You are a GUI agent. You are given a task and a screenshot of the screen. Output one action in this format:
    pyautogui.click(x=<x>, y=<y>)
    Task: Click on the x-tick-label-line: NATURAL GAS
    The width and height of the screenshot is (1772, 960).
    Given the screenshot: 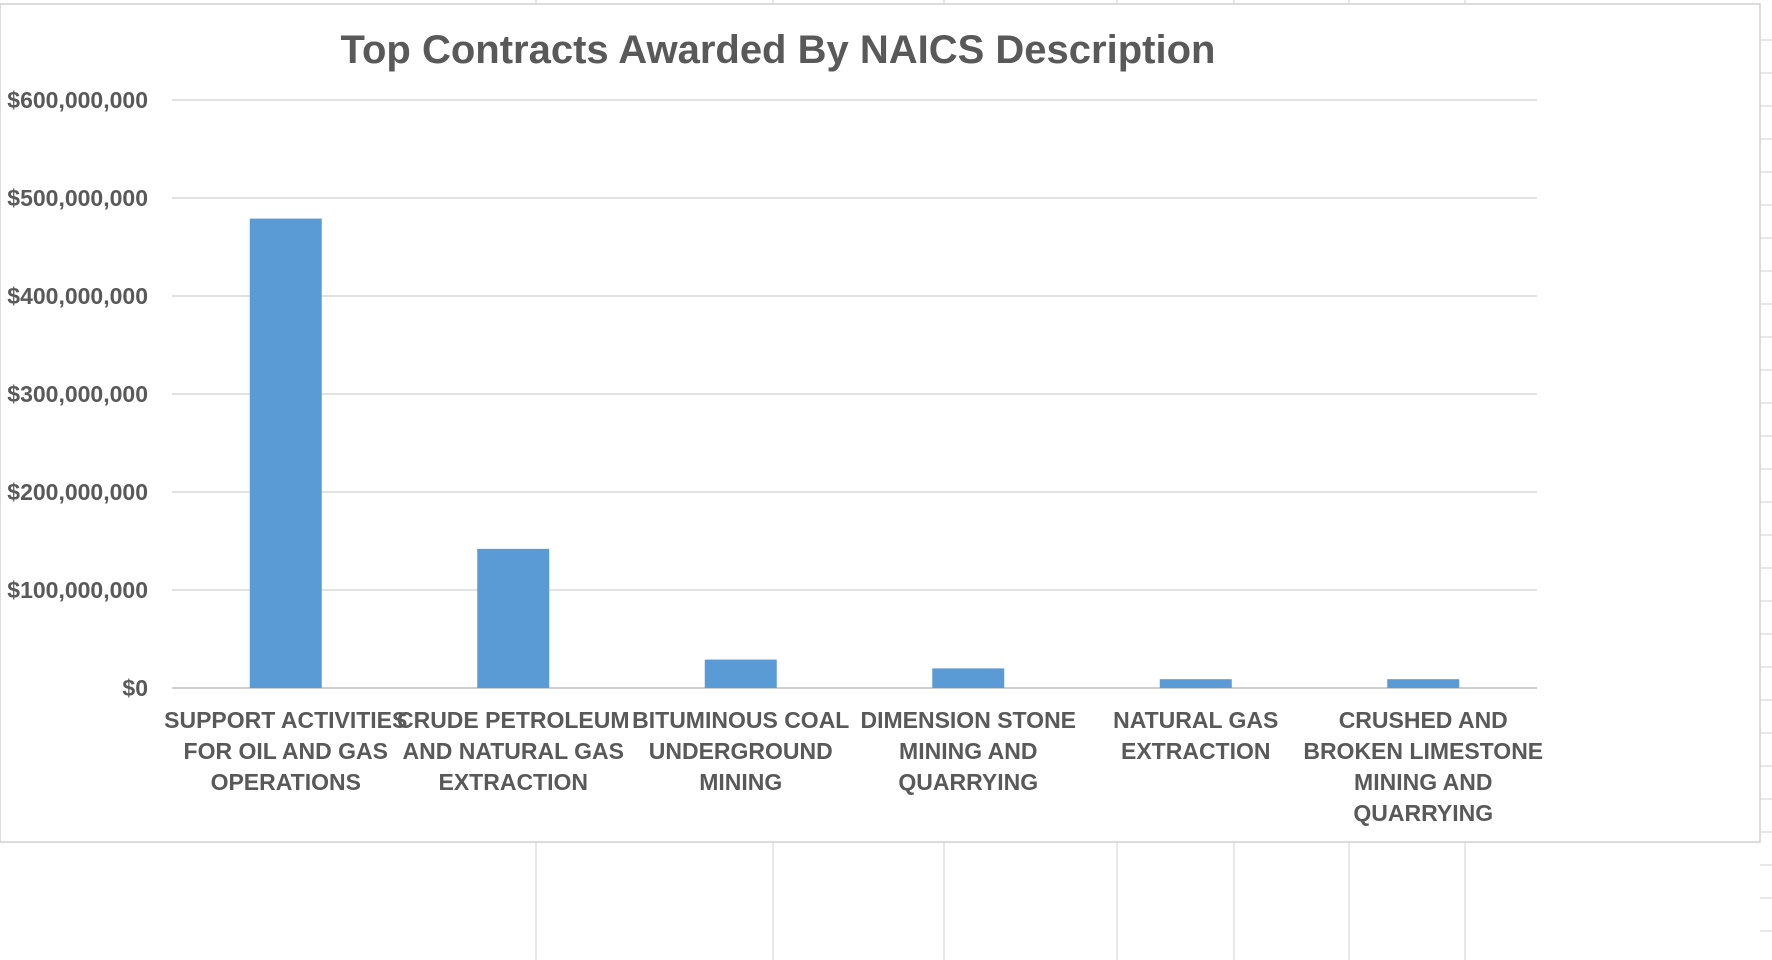 What is the action you would take?
    pyautogui.click(x=1195, y=720)
    